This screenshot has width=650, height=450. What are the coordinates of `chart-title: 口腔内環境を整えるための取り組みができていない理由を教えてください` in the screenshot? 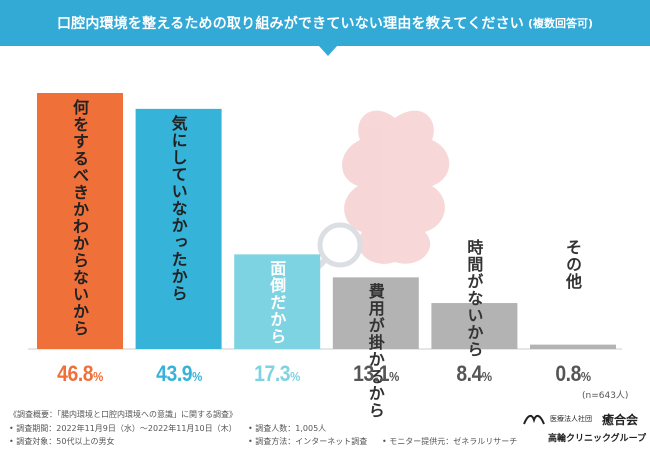 It's located at (290, 24).